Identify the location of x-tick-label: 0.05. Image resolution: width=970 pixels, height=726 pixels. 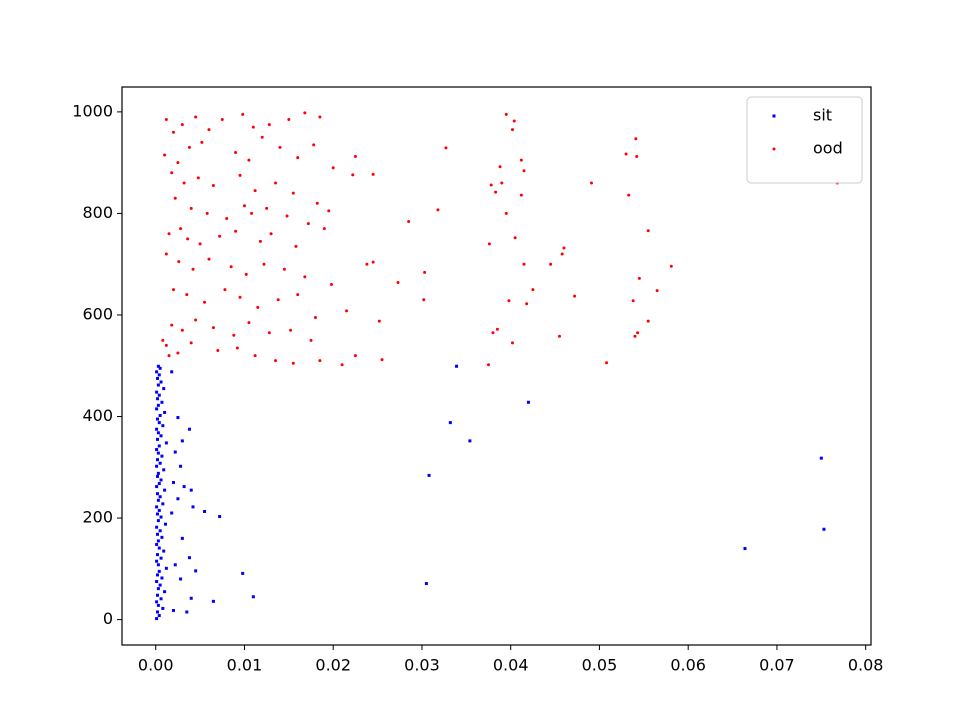
(600, 665).